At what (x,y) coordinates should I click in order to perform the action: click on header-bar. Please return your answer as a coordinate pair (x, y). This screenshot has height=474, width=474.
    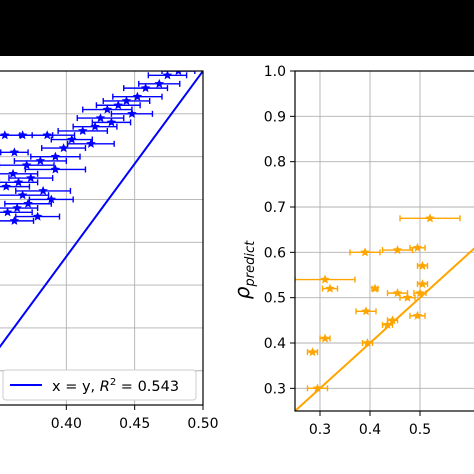
    Looking at the image, I should click on (237, 28).